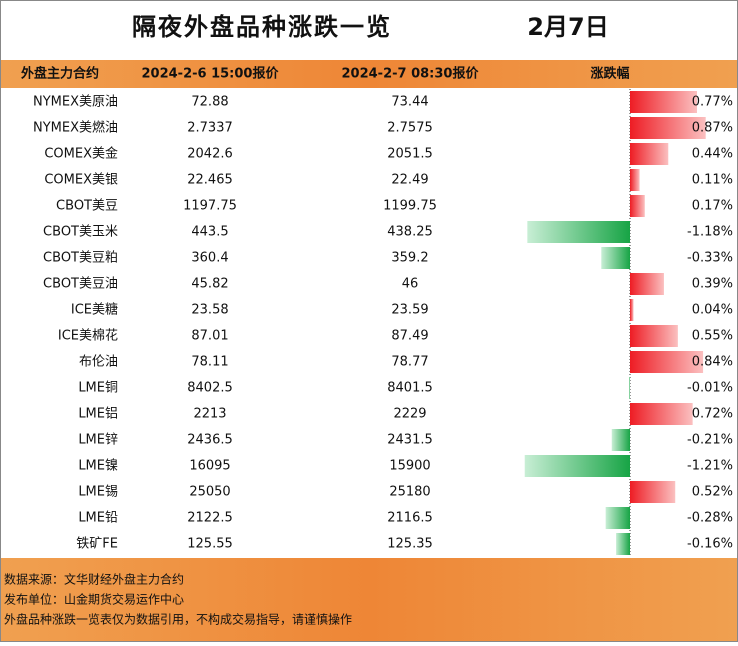 This screenshot has height=646, width=738. I want to click on contract-name: 布伦油, so click(98, 362).